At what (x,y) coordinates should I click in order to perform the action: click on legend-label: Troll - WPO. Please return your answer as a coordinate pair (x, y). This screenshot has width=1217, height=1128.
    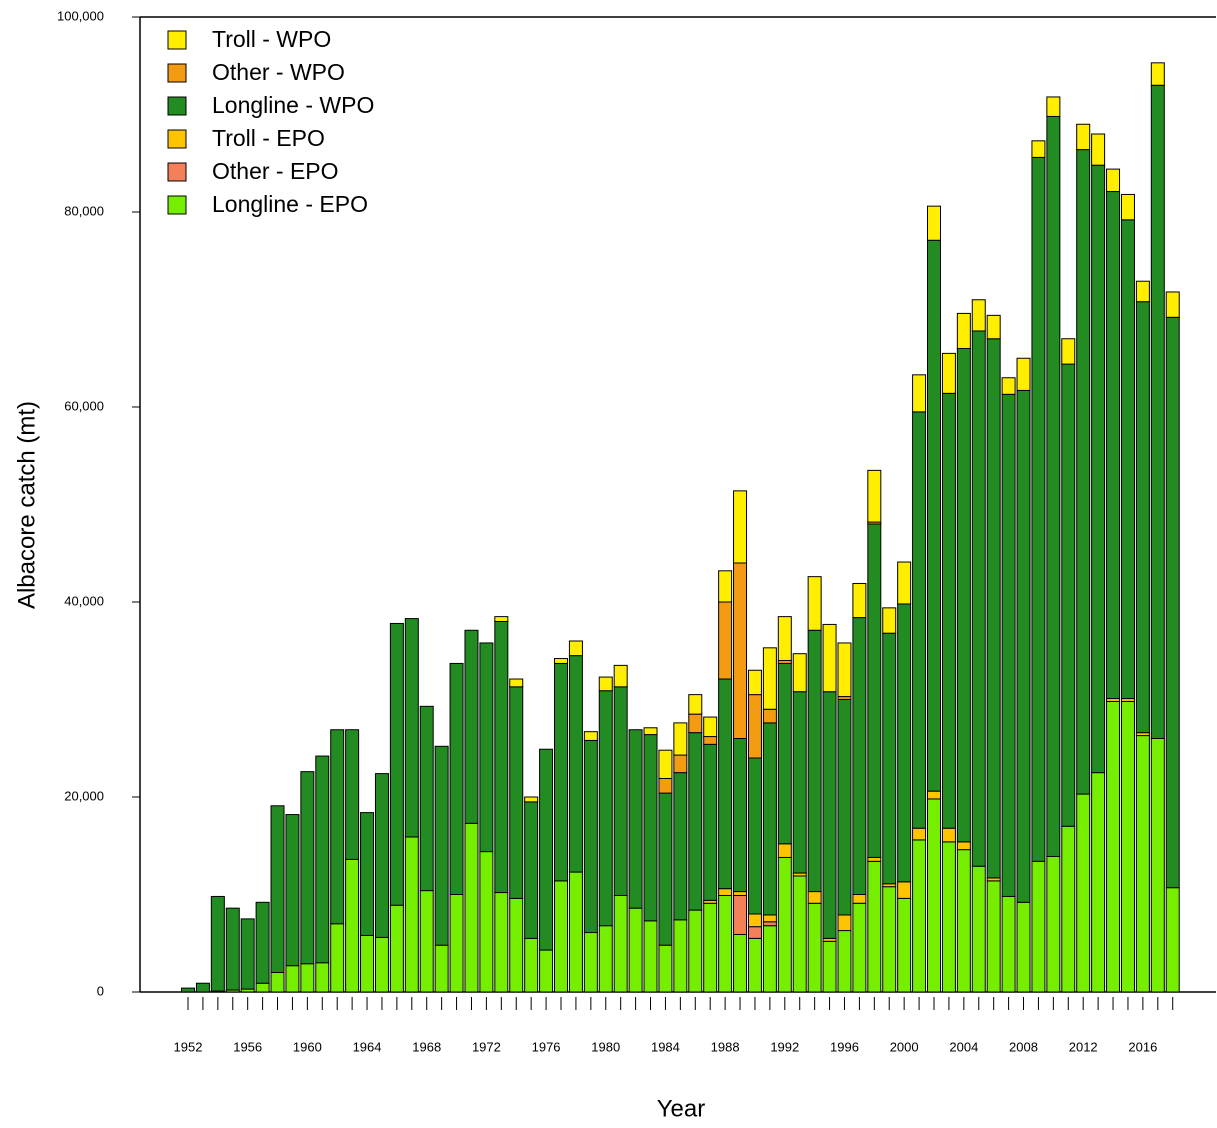
    Looking at the image, I should click on (271, 39).